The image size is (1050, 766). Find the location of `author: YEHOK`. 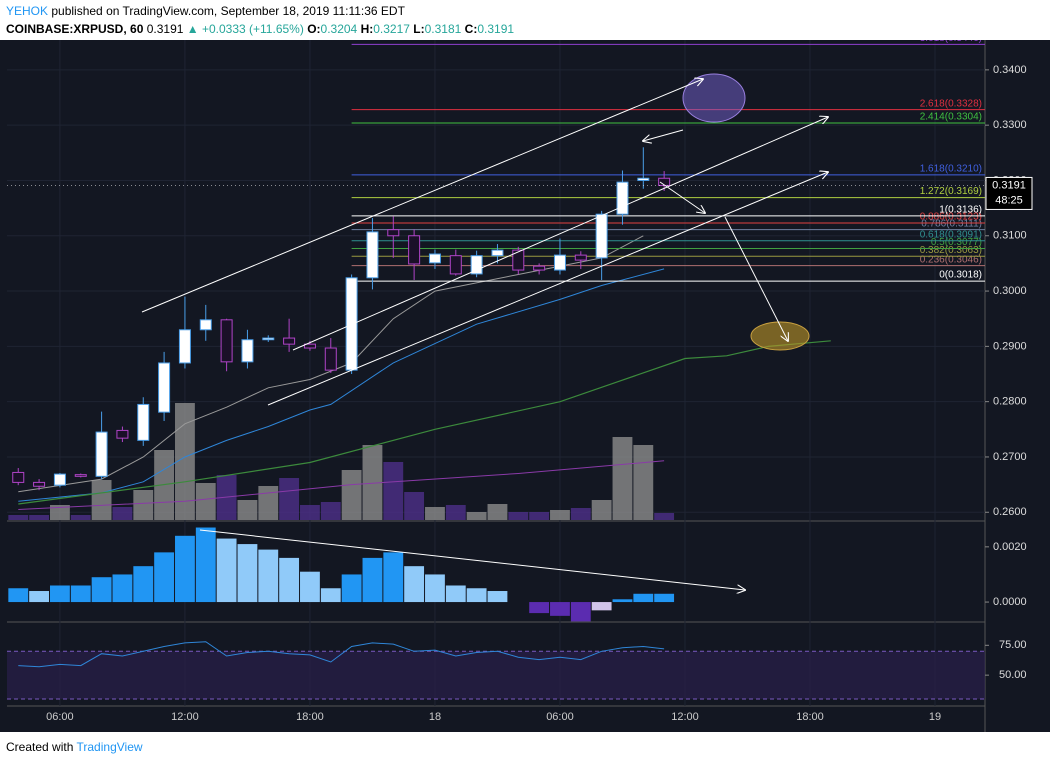

author: YEHOK is located at coordinates (27, 11).